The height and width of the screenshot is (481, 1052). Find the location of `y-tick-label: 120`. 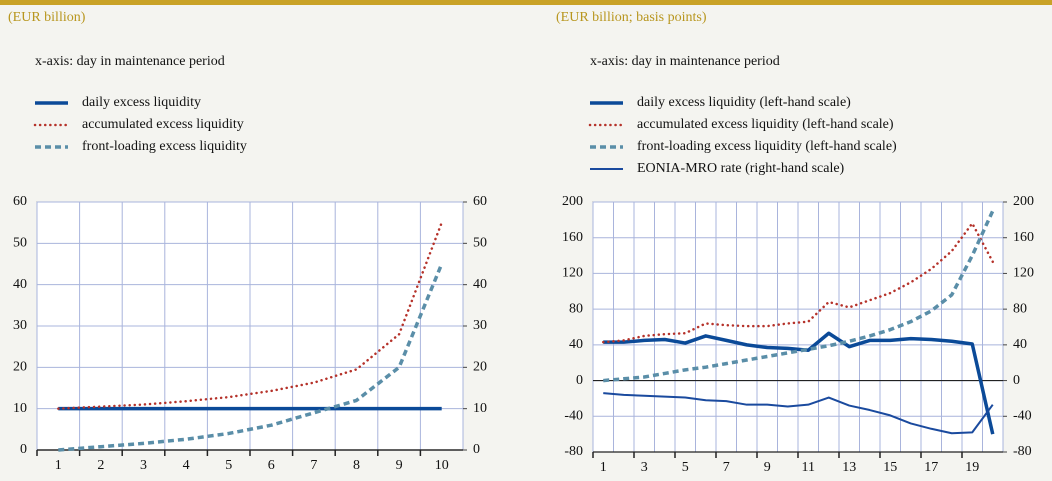

y-tick-label: 120 is located at coordinates (572, 273).